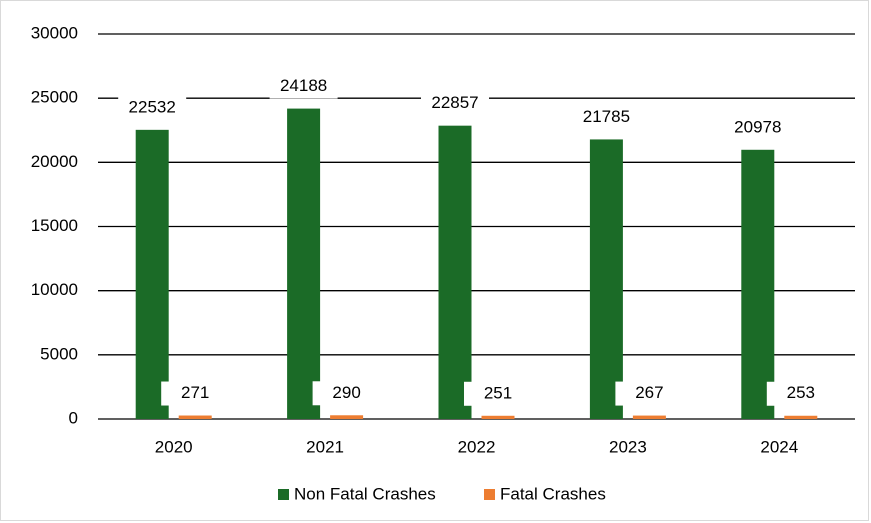 The width and height of the screenshot is (871, 523). I want to click on data-label: 22532, so click(152, 106).